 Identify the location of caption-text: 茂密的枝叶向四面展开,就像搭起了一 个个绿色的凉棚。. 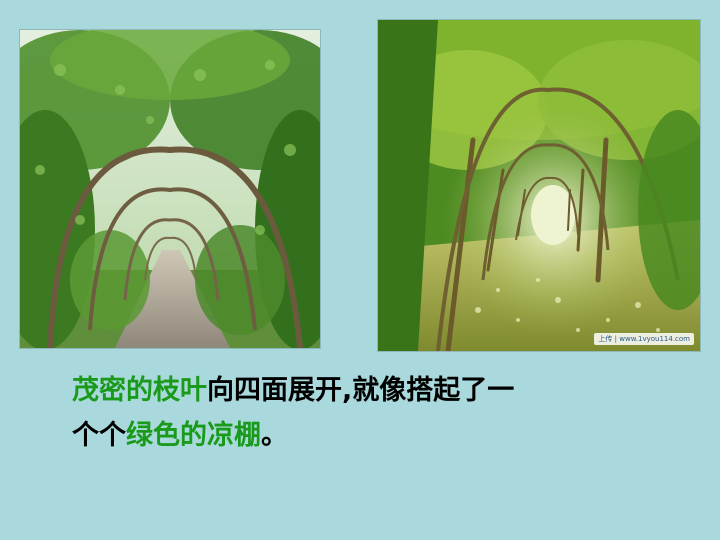
(372, 413).